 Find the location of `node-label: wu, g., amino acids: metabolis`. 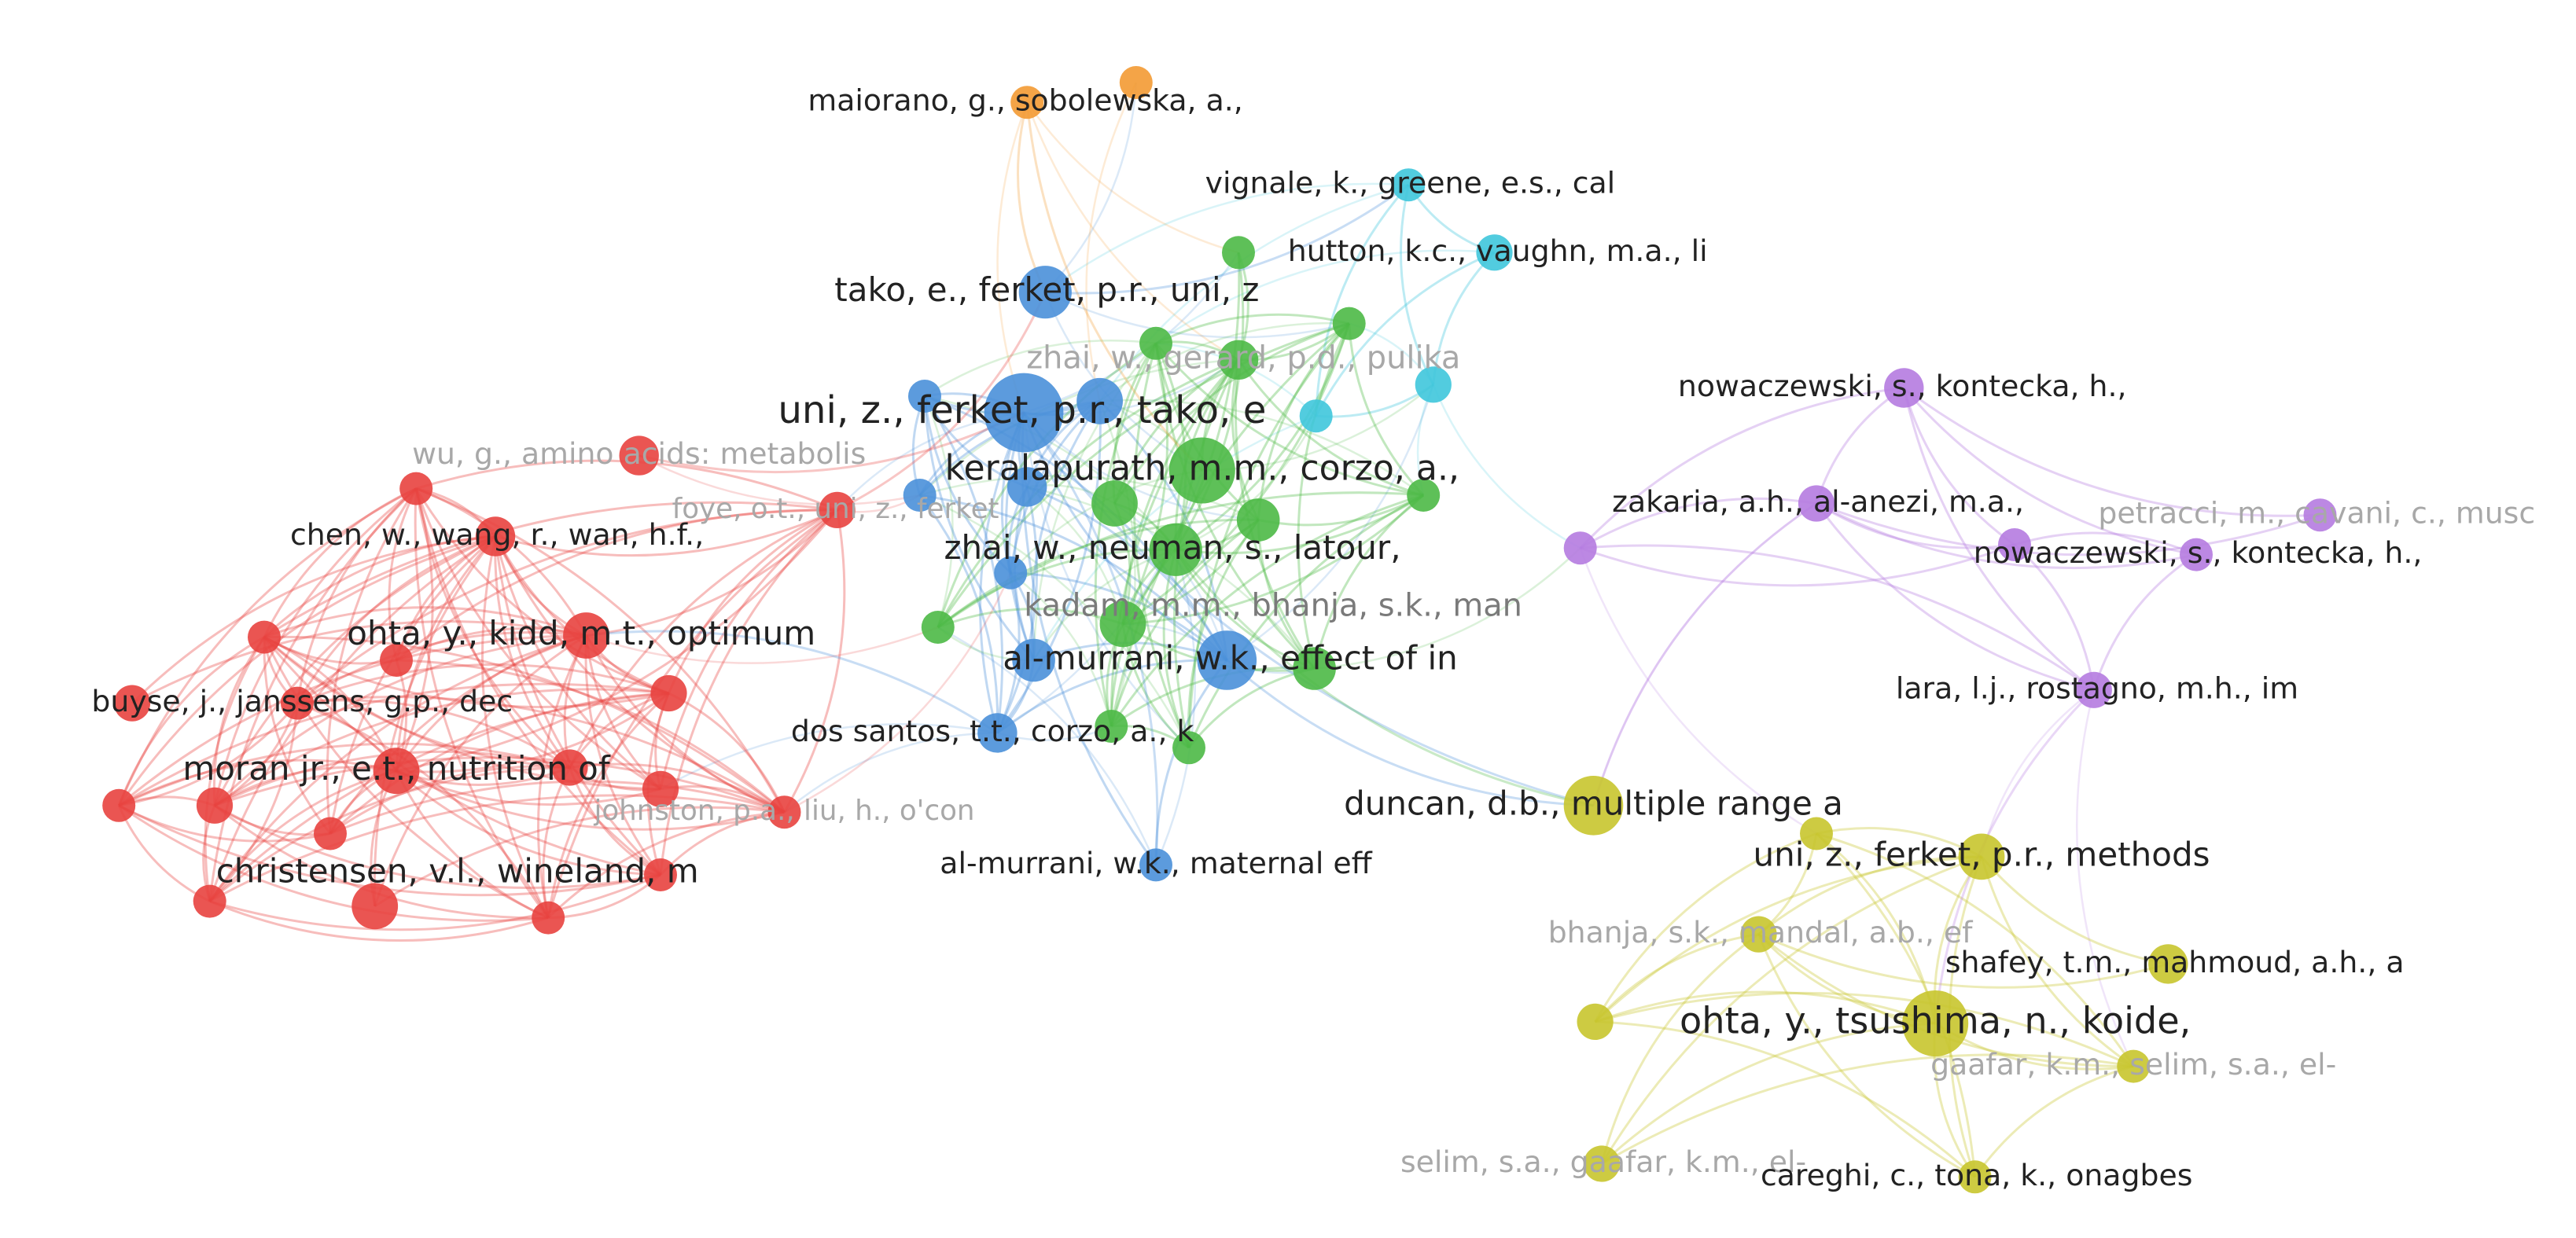

node-label: wu, g., amino acids: metabolis is located at coordinates (639, 454).